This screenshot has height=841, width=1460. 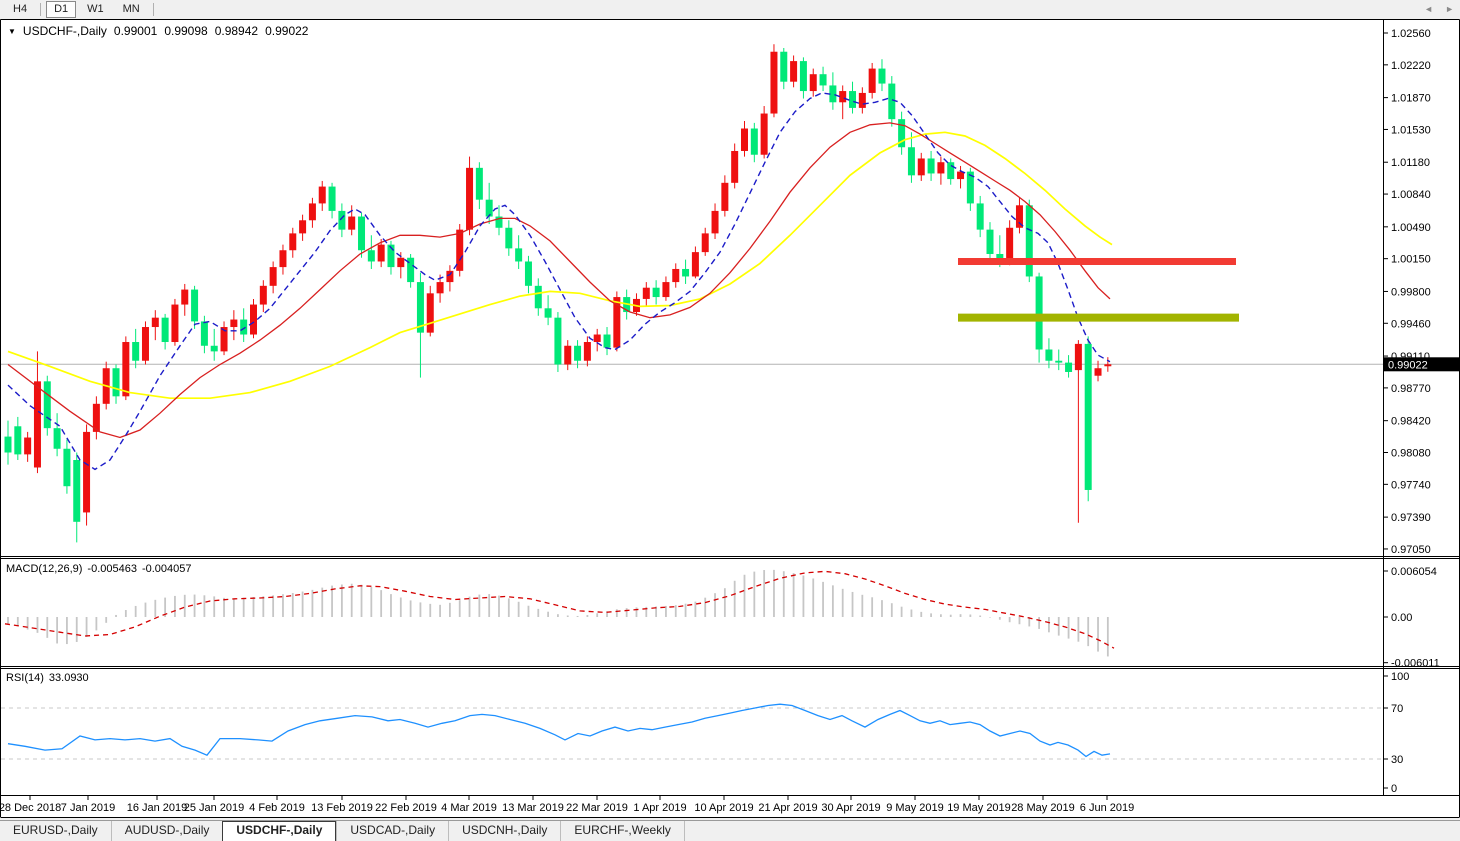 I want to click on svg-text: 70, so click(x=1397, y=709).